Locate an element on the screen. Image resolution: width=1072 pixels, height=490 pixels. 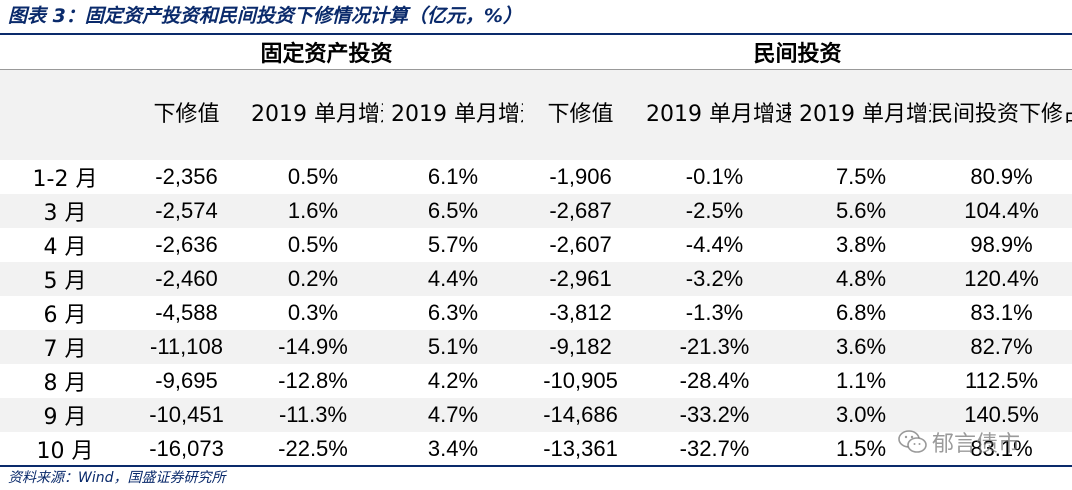
cell-f-unrev: -22.5% is located at coordinates (313, 448).